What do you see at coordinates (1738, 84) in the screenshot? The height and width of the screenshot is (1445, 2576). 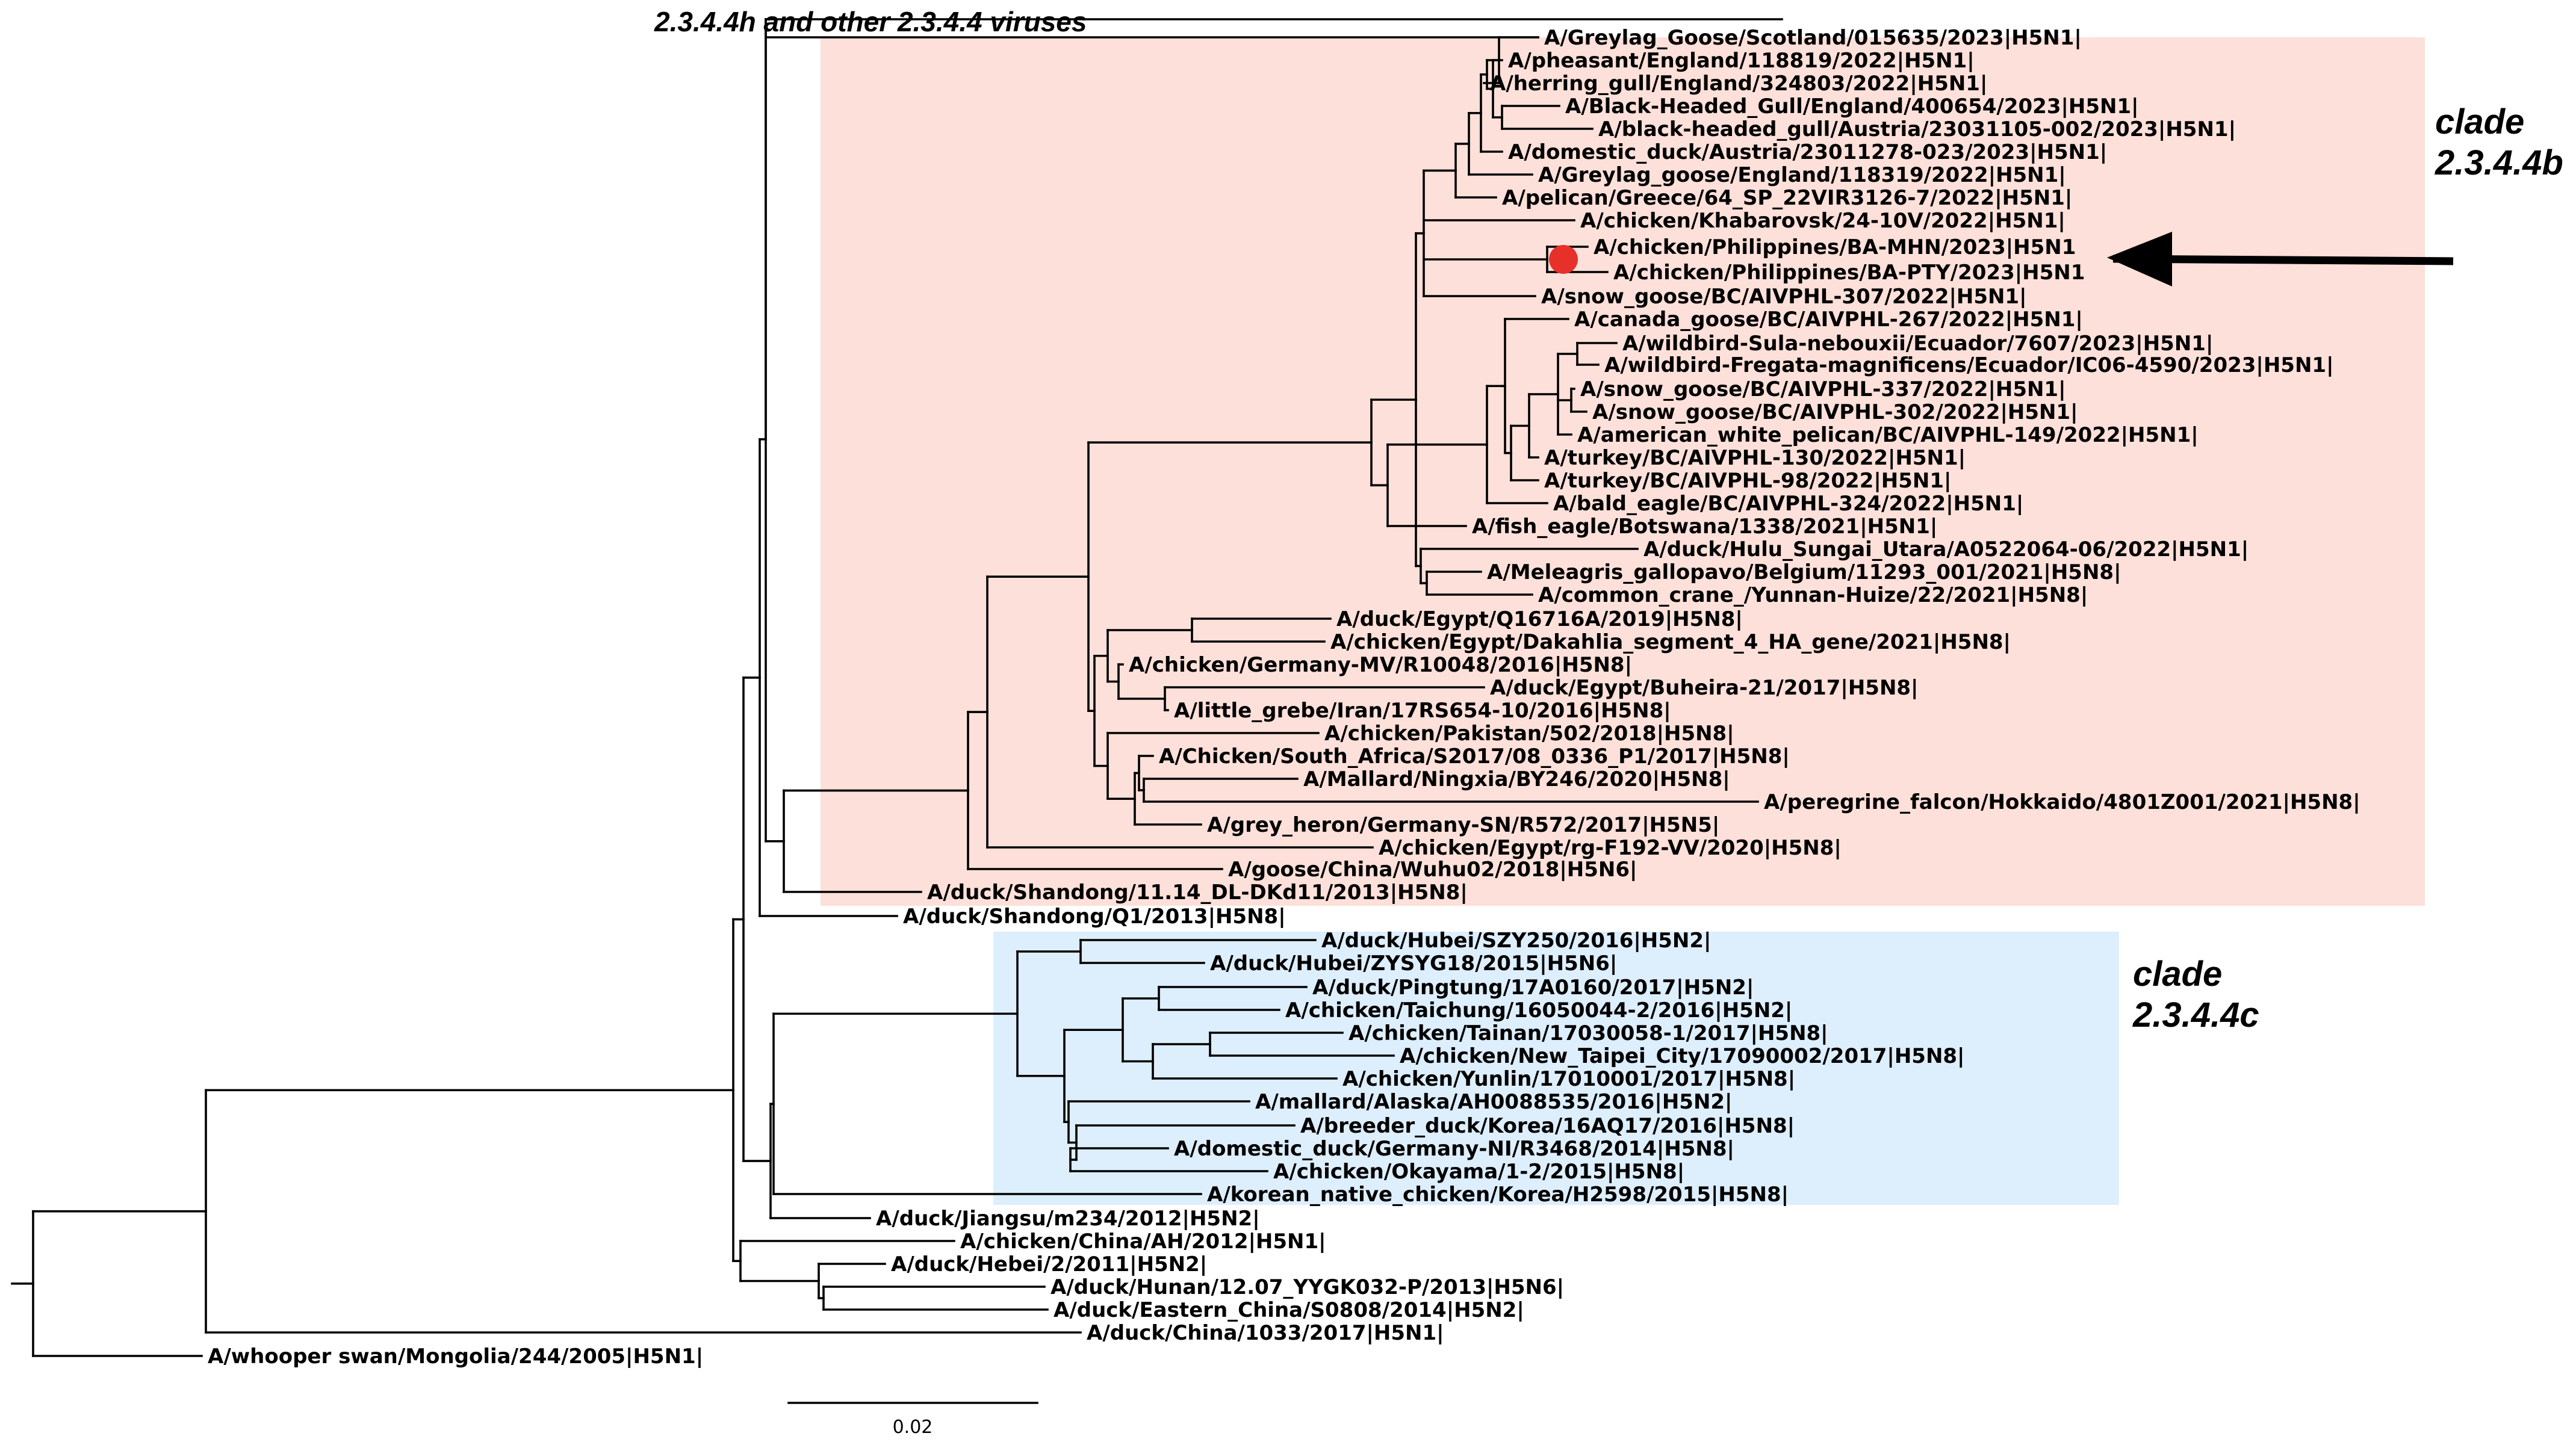 I see `leaf-label: A/herring_gull/England/324803/2022|H5N1|` at bounding box center [1738, 84].